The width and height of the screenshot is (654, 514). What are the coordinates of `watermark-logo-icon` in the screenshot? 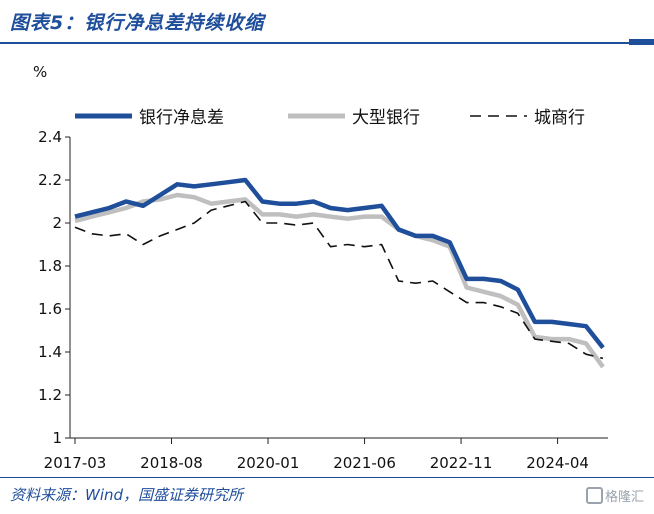 It's located at (594, 495).